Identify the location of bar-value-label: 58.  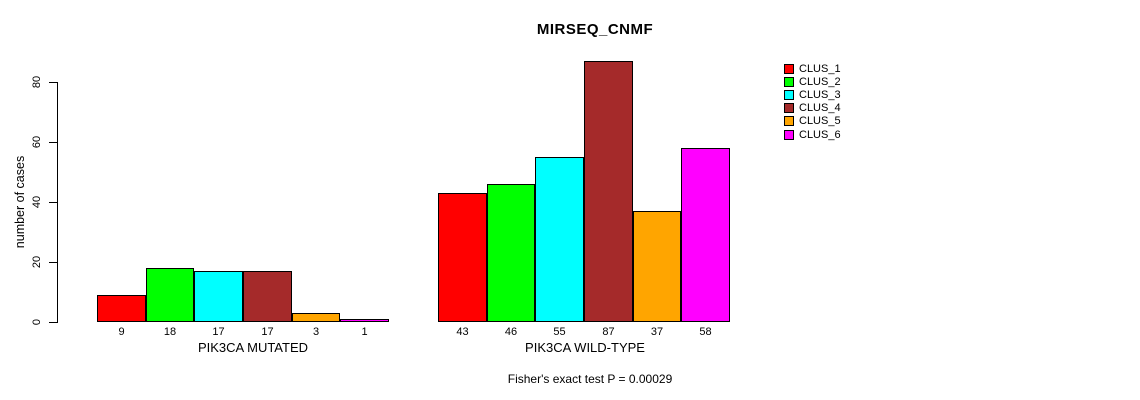
(705, 332).